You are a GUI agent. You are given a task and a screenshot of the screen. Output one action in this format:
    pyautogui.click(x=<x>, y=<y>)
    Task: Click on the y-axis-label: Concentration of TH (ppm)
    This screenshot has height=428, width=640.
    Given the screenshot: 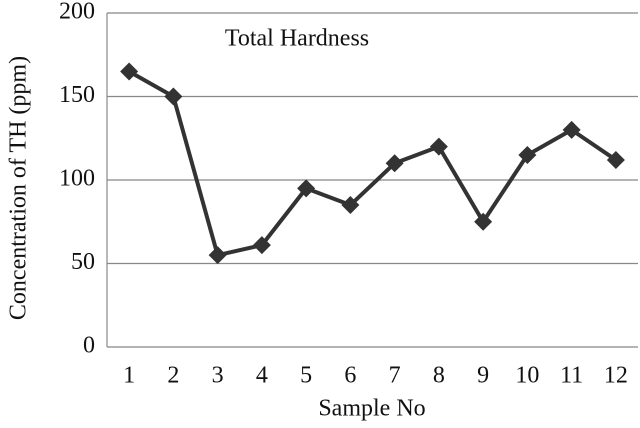 What is the action you would take?
    pyautogui.click(x=19, y=188)
    